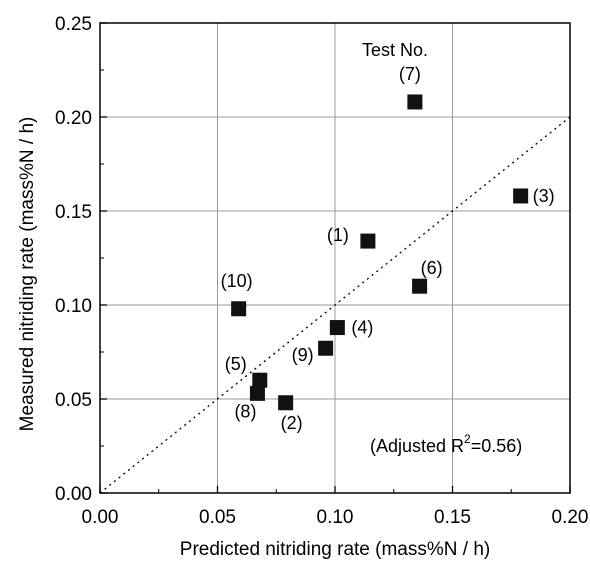 The height and width of the screenshot is (561, 590). What do you see at coordinates (570, 517) in the screenshot?
I see `x-tick-label: 0.20` at bounding box center [570, 517].